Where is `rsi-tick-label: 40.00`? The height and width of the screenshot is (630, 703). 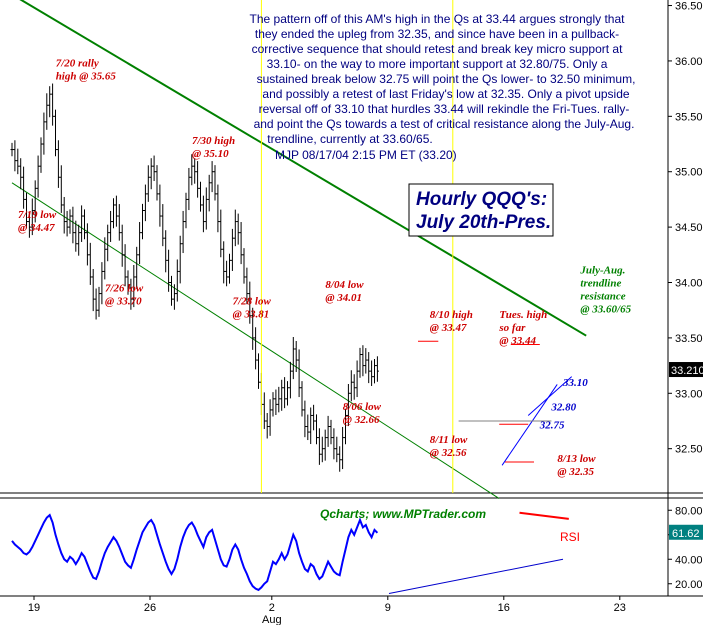 rsi-tick-label: 40.00 is located at coordinates (689, 560).